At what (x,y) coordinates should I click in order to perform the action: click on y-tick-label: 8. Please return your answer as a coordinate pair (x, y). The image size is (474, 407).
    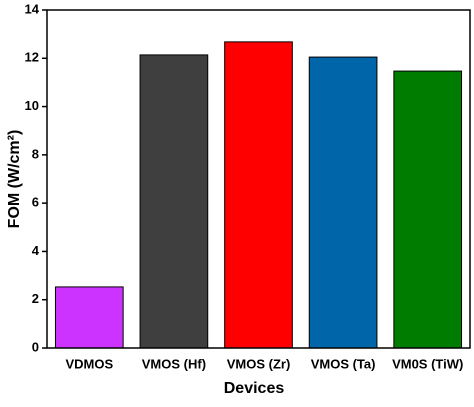
    Looking at the image, I should click on (35, 153).